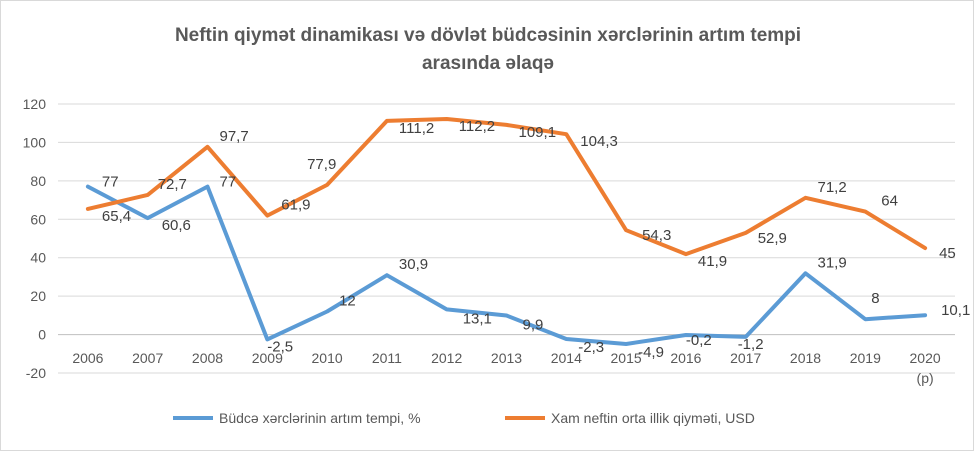  Describe the element at coordinates (651, 352) in the screenshot. I see `budget-data-label: -4,9` at that location.